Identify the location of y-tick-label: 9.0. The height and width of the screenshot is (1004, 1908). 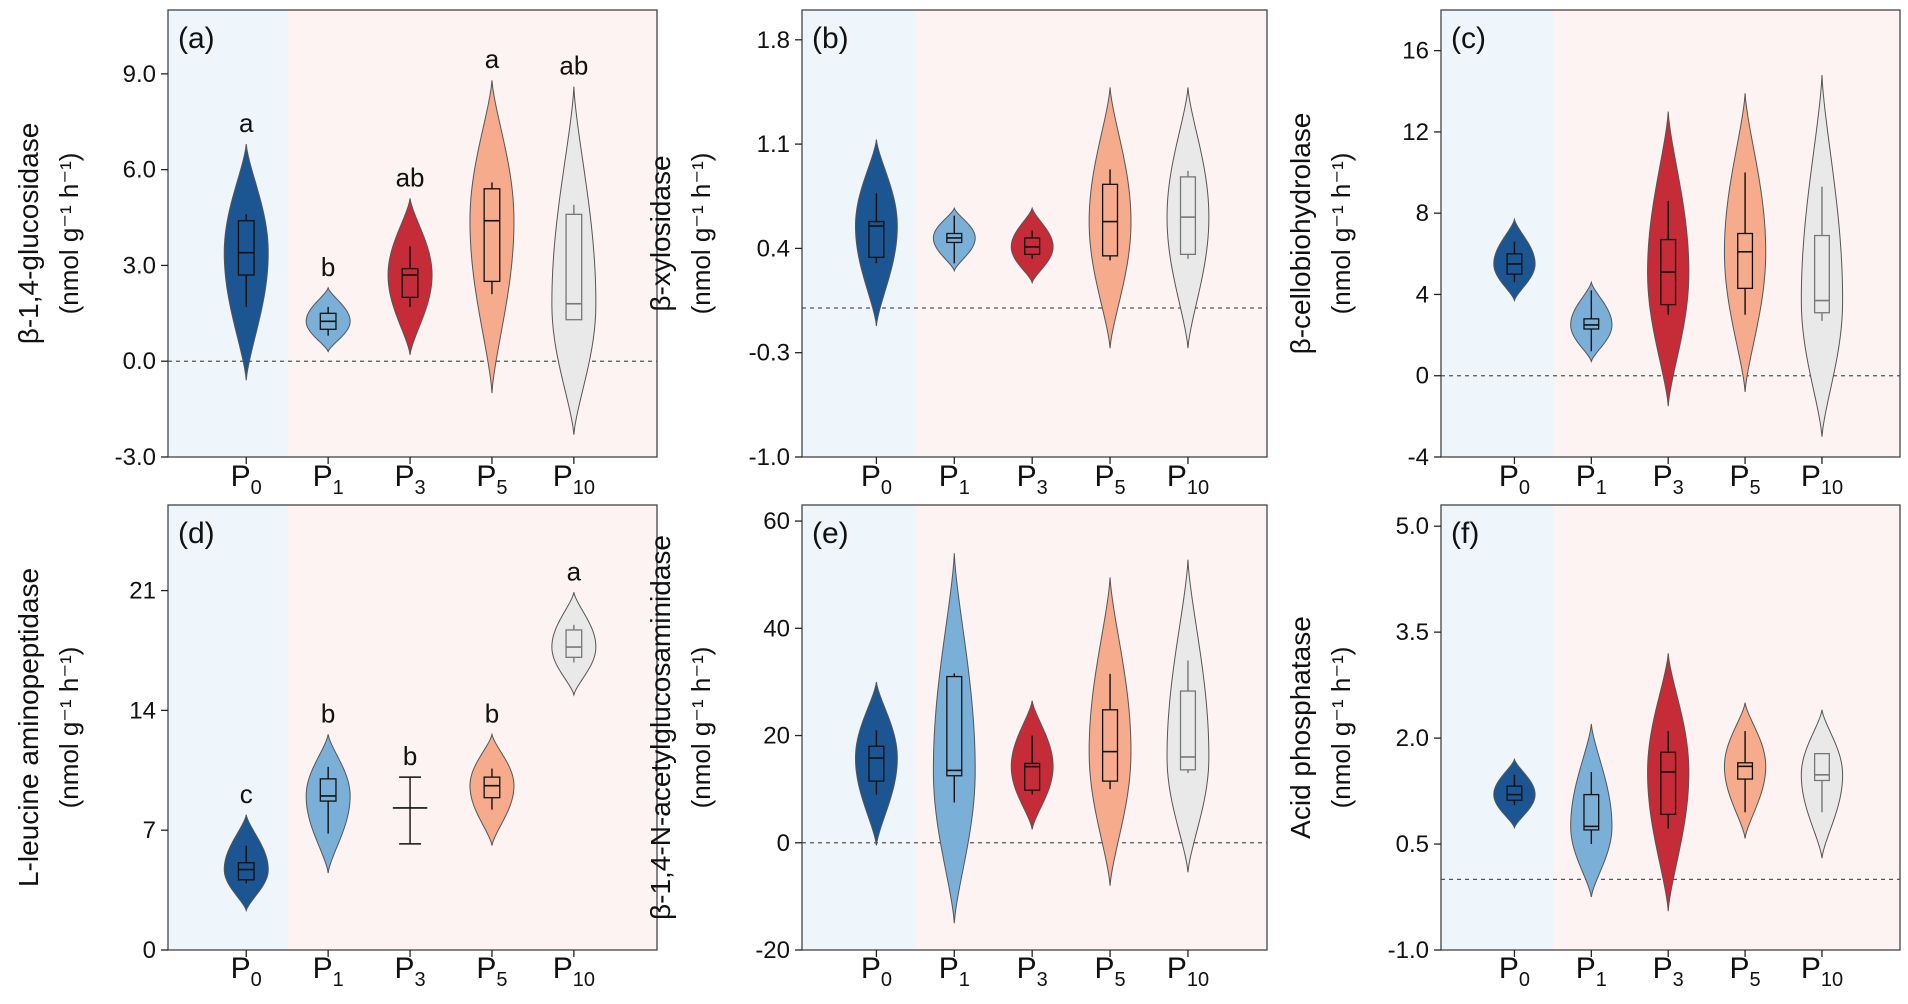
(139, 74).